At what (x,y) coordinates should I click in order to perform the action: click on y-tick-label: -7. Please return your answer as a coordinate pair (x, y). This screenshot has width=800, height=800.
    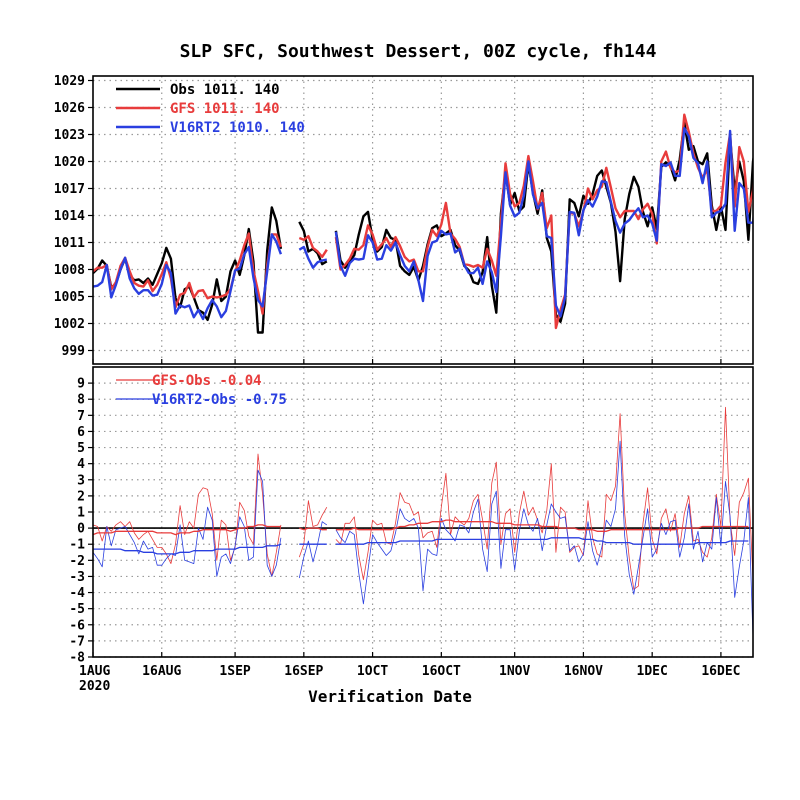
    Looking at the image, I should click on (77, 641).